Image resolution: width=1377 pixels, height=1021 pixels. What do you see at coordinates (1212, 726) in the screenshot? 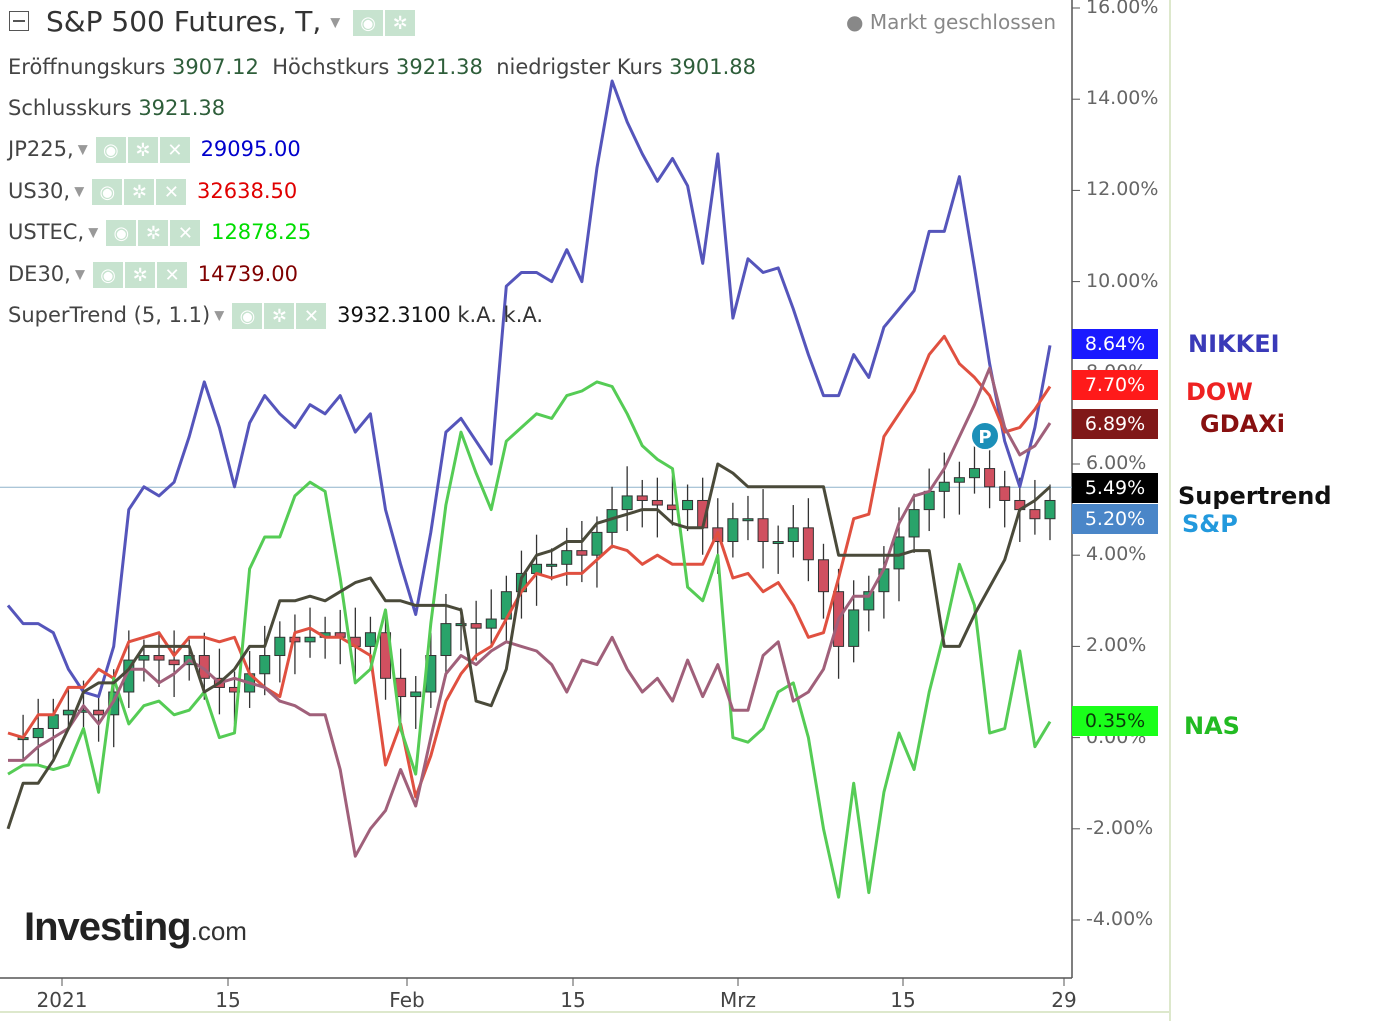
I see `series-label: NAS` at bounding box center [1212, 726].